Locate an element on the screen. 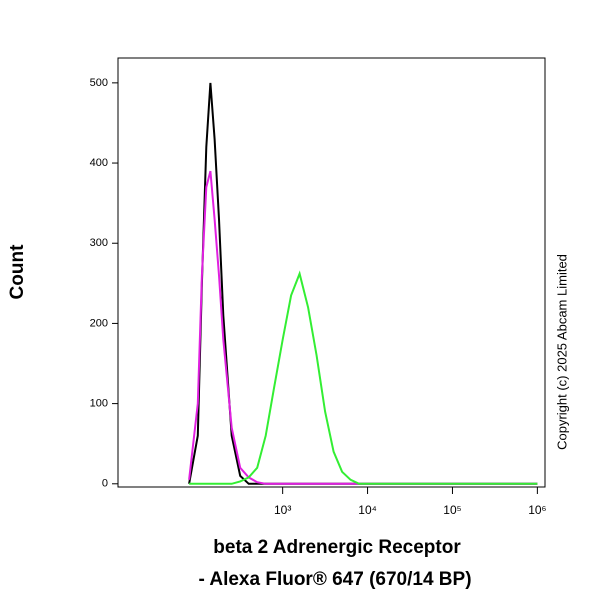 This screenshot has width=600, height=605. copyright: Copyright (c) 2025 Abcam Limited is located at coordinates (561, 352).